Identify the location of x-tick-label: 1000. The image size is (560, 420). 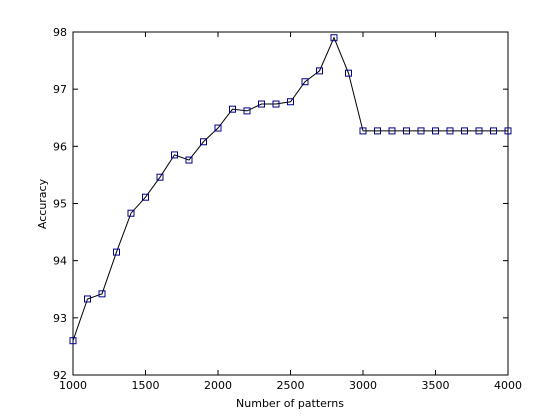
(73, 385).